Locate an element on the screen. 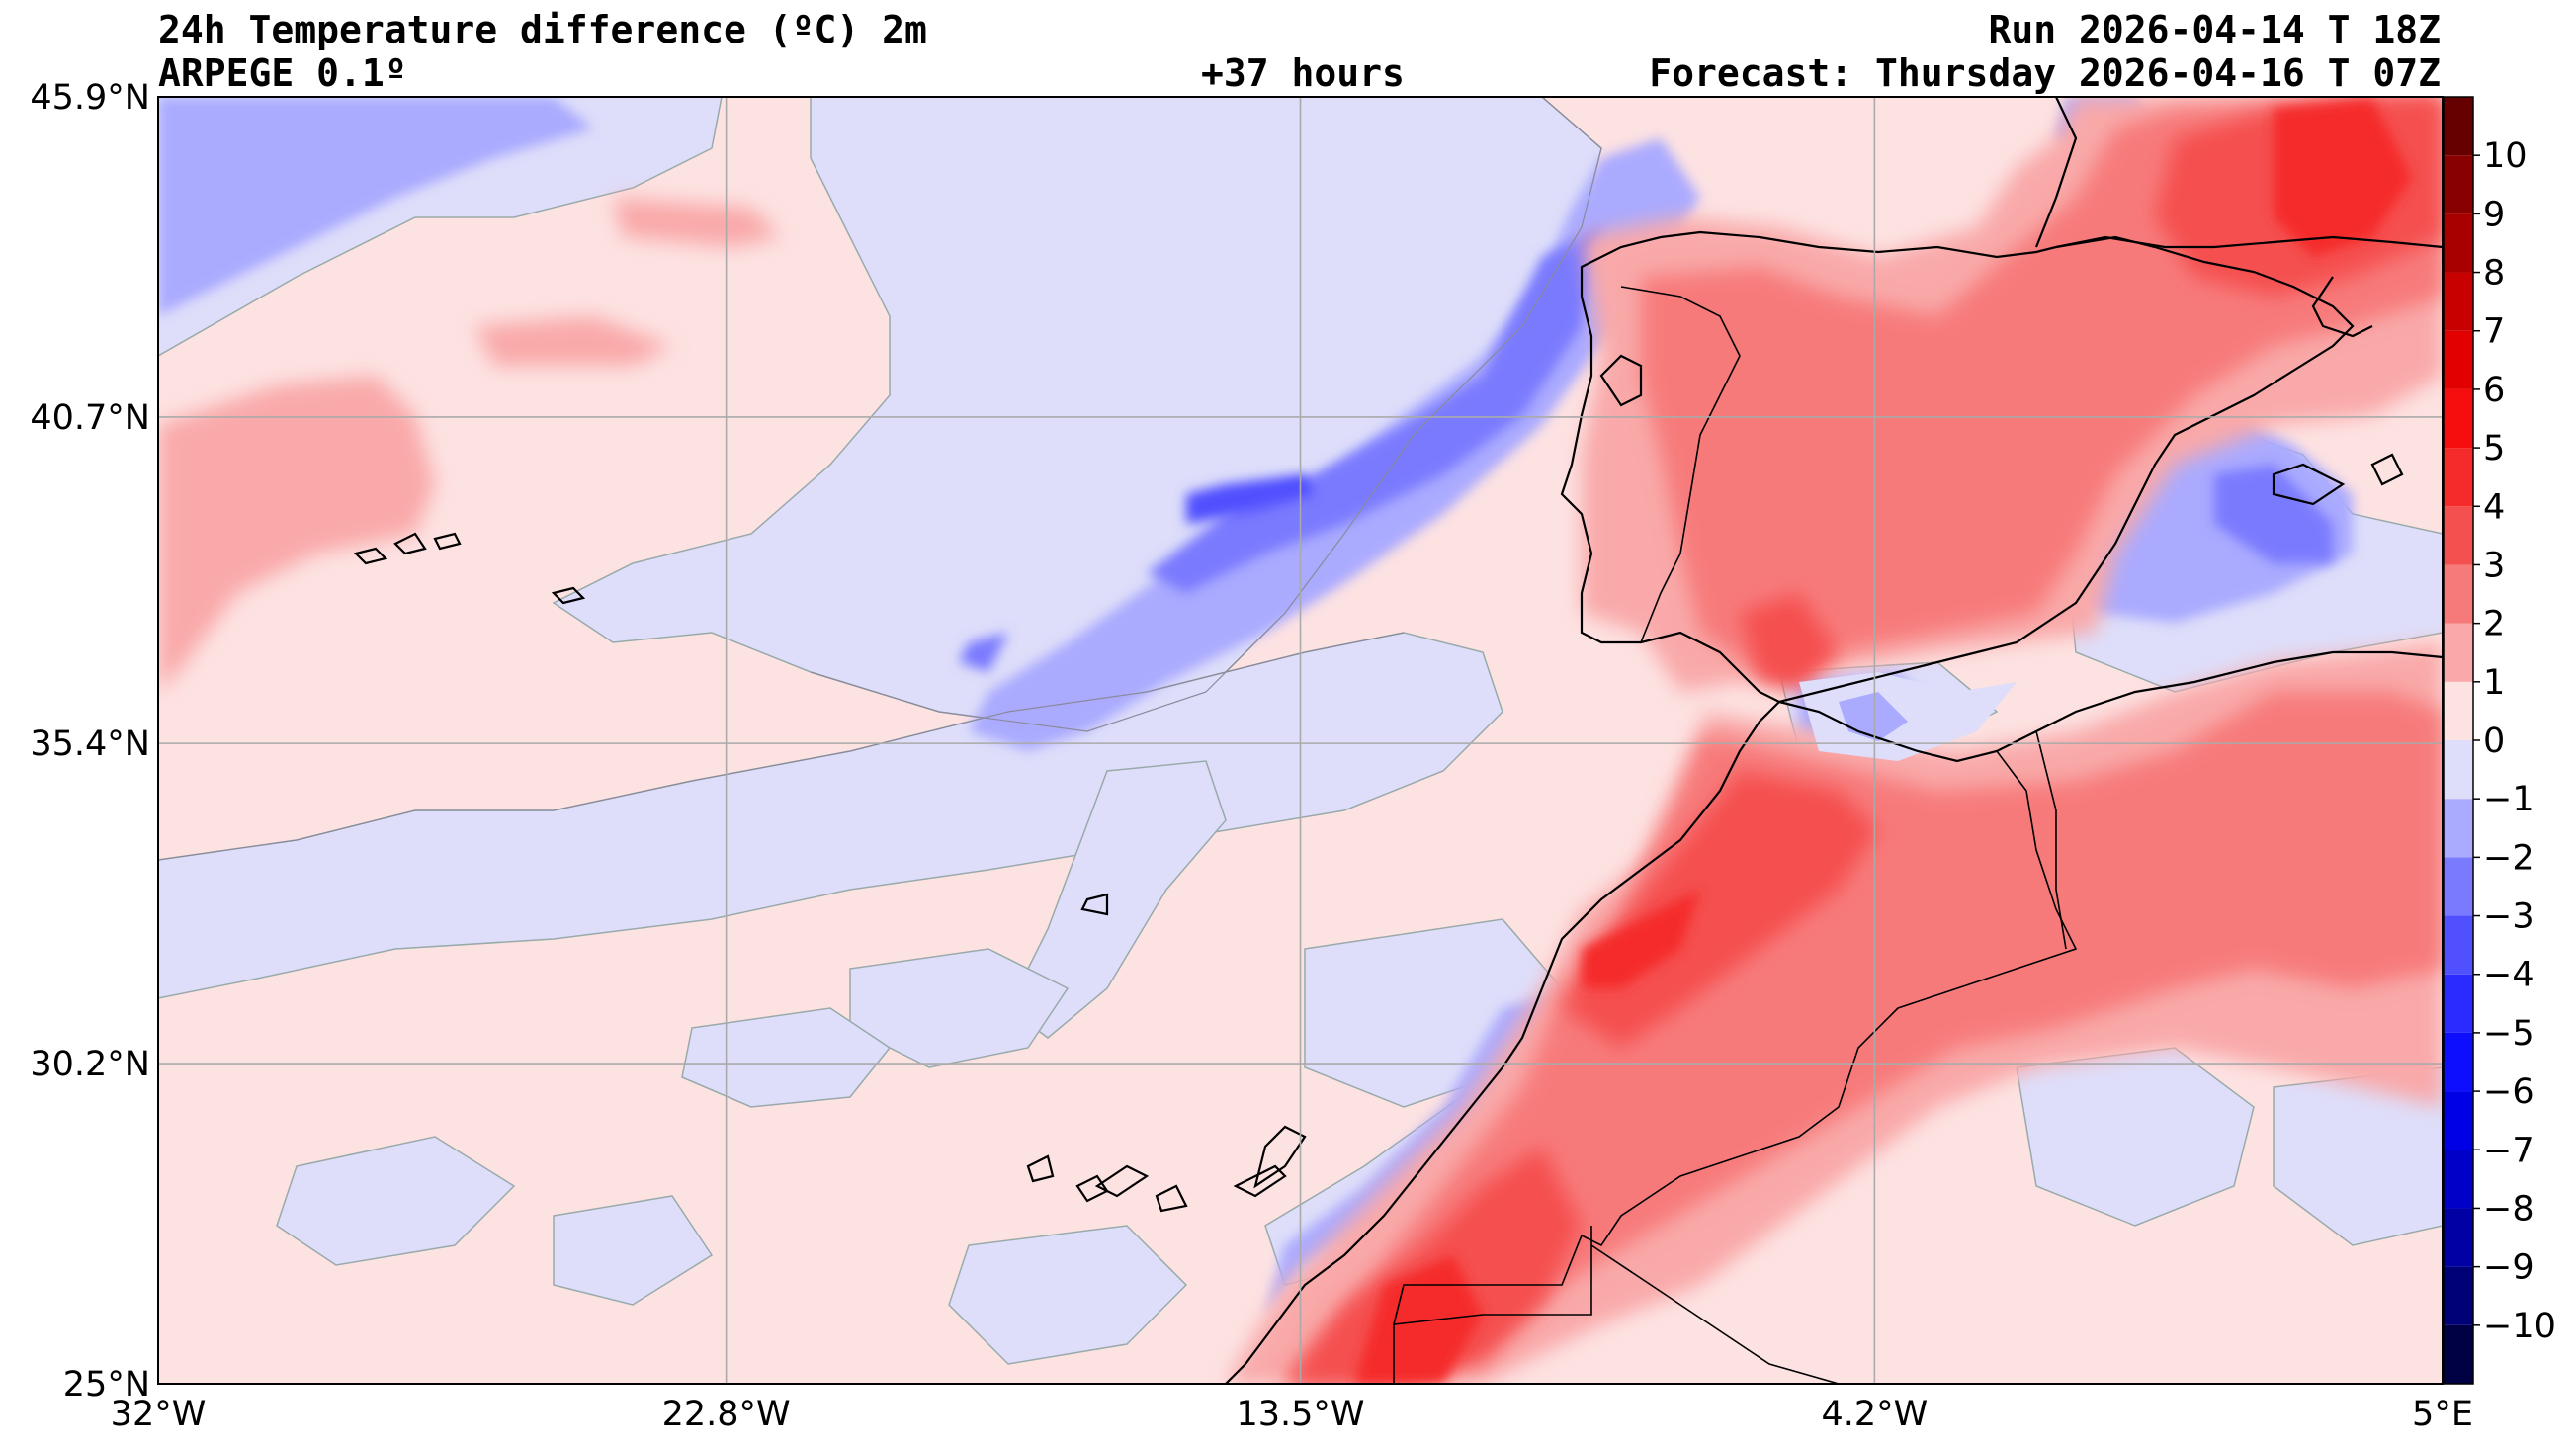 The image size is (2576, 1448). longitude-ticks: 32°W 22.8°W 13.5°W 4.2°W 5°E is located at coordinates (1292, 1414).